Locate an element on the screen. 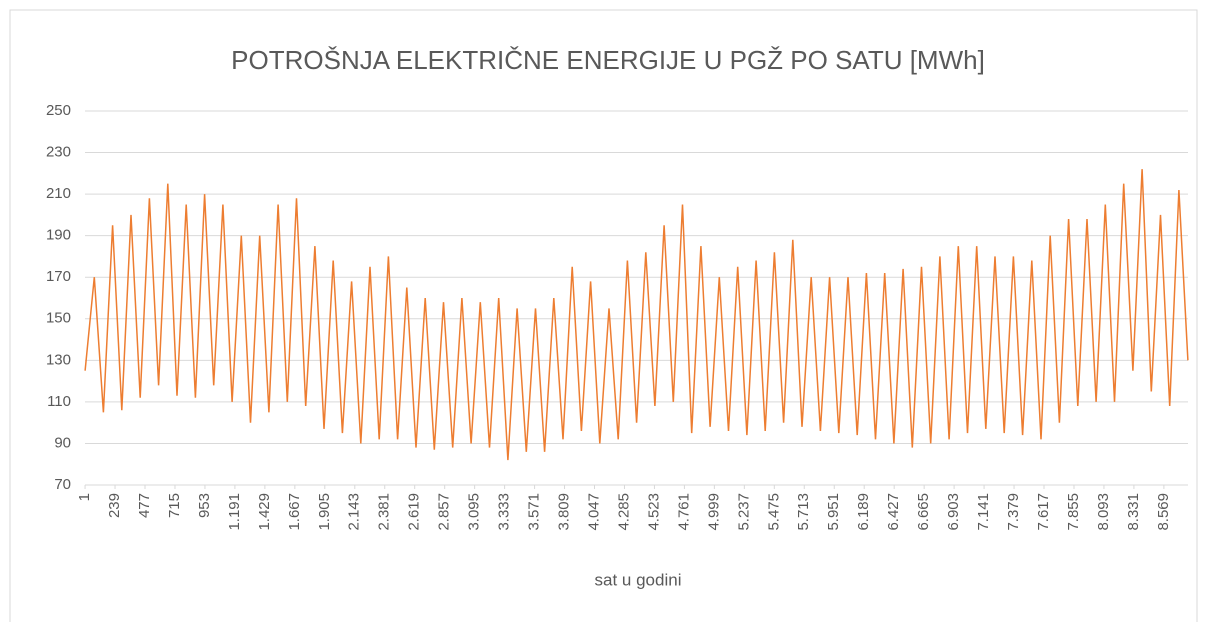 This screenshot has width=1208, height=627. x-tick-label: 5.475 is located at coordinates (773, 512).